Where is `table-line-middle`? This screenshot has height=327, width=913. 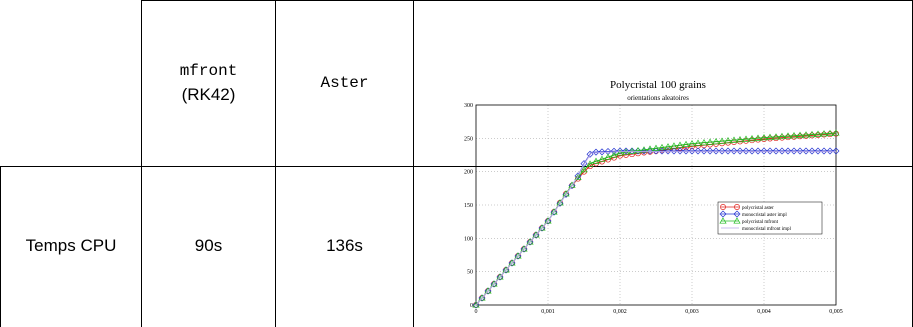
table-line-middle is located at coordinates (456, 166).